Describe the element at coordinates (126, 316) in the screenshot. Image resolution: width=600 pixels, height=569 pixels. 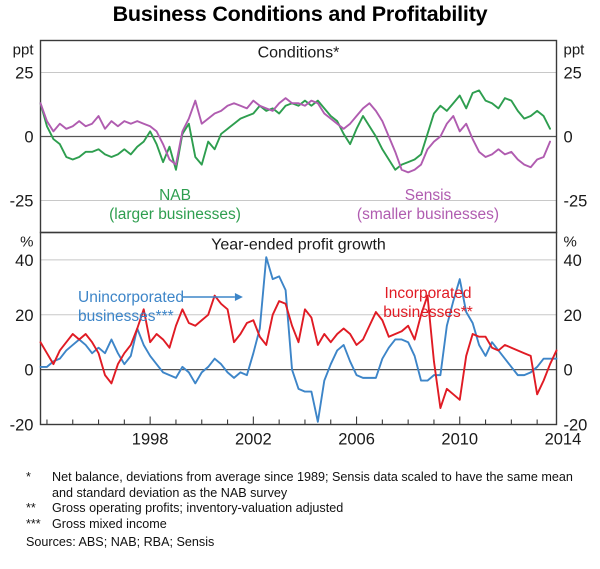
I see `legend-sublabel-unincorporated: businesses***` at that location.